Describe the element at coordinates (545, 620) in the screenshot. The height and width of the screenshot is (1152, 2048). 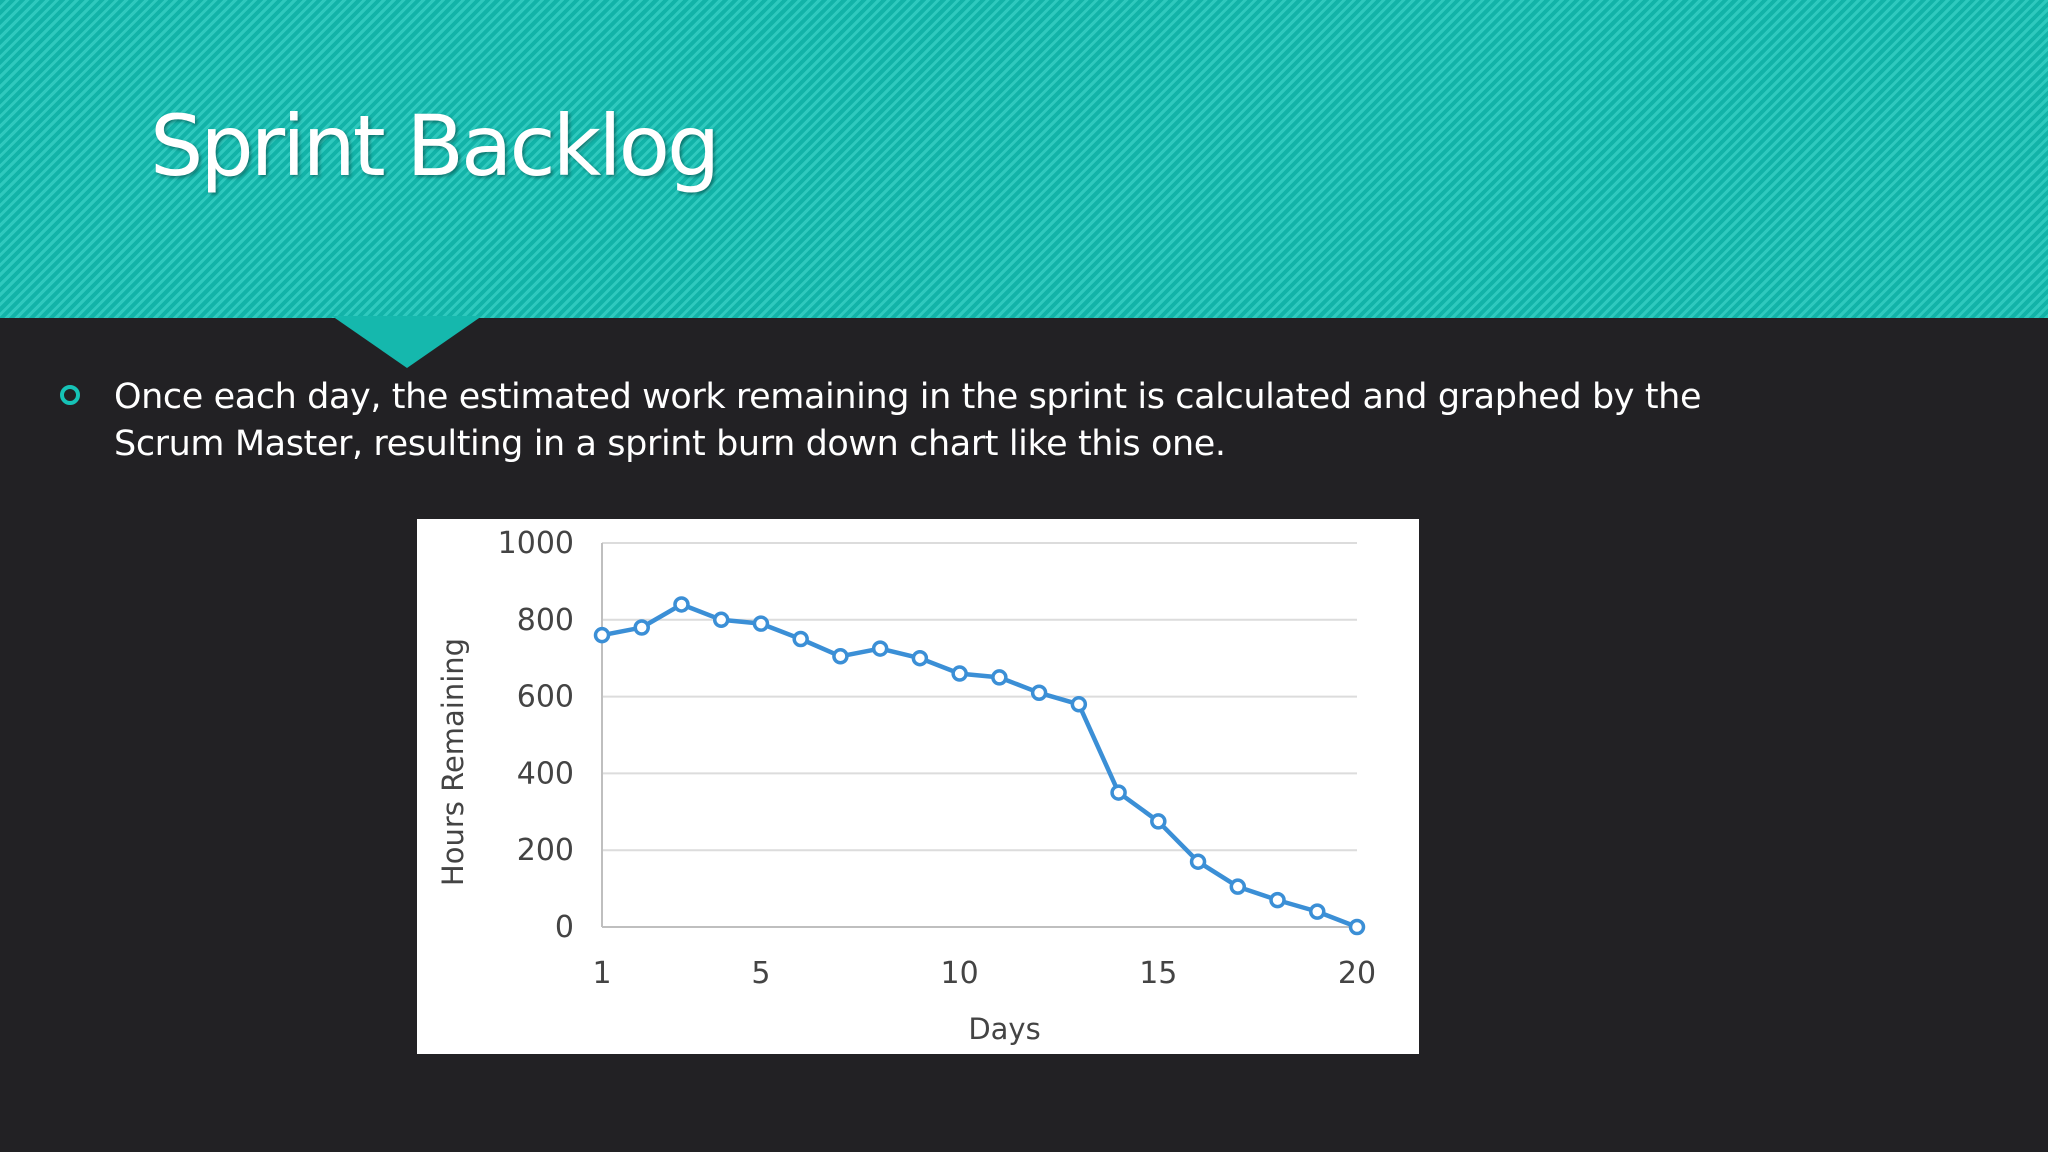
I see `y-tick-label: 800` at that location.